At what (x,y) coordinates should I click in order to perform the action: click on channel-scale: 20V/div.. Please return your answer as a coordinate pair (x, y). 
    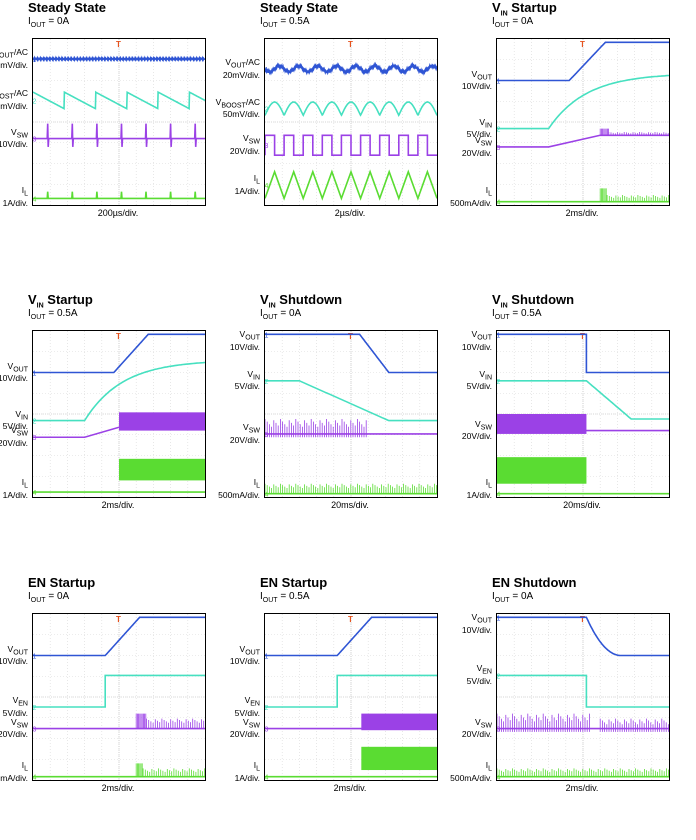
    Looking at the image, I should click on (476, 152).